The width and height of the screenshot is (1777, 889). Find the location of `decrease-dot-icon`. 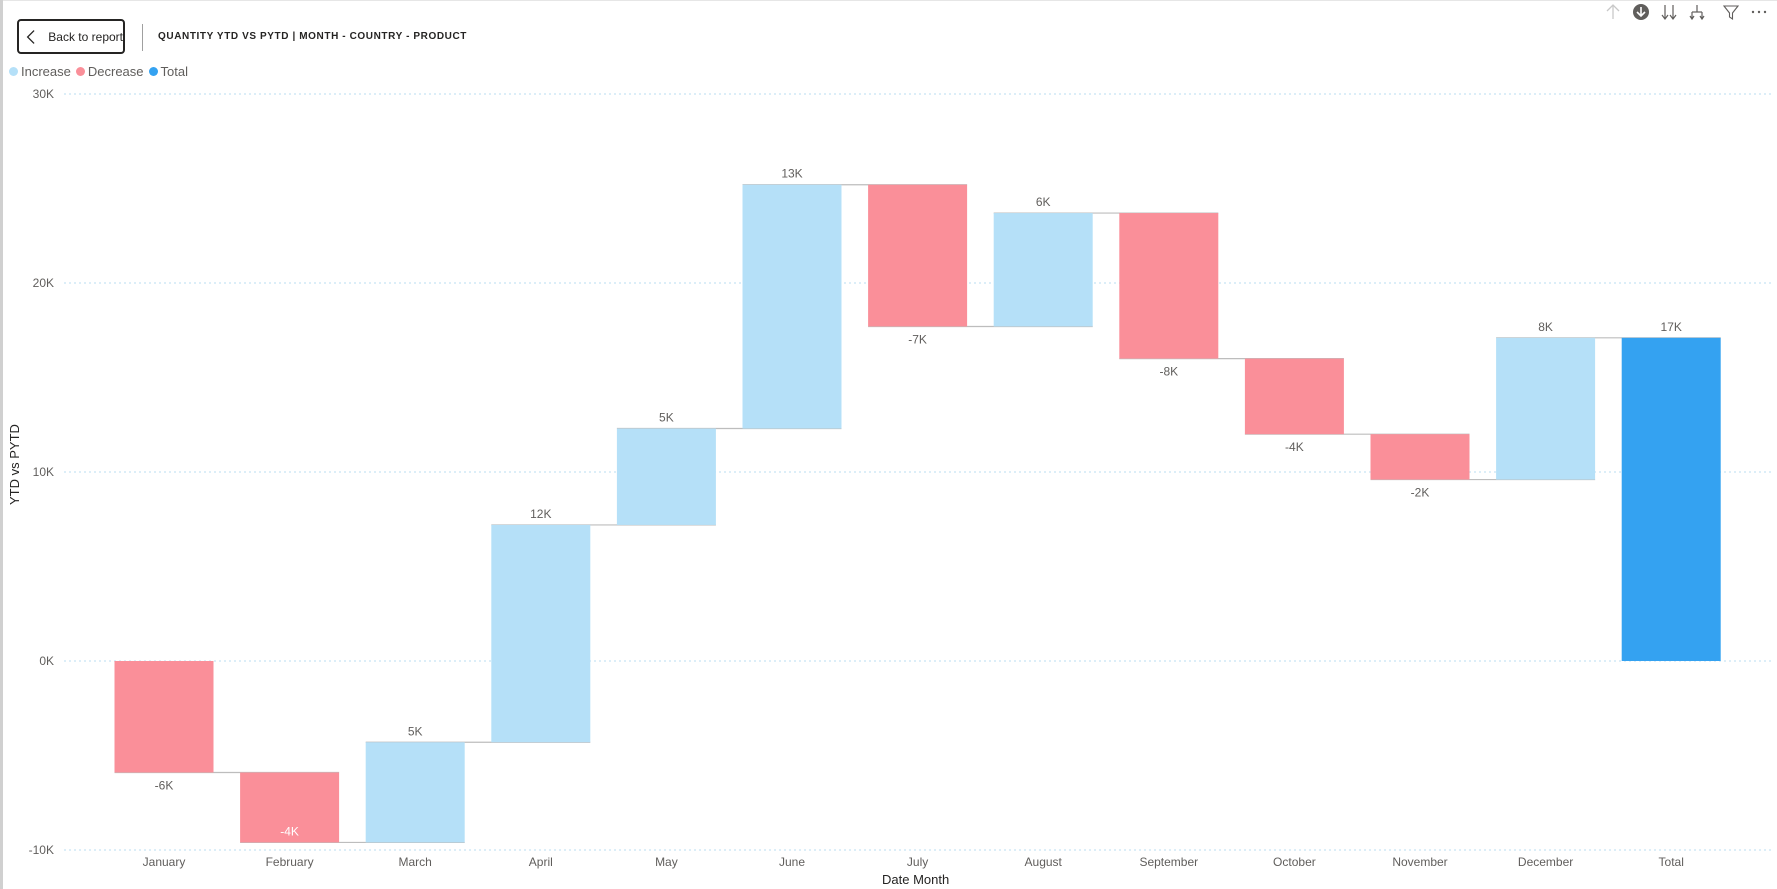

decrease-dot-icon is located at coordinates (80, 71).